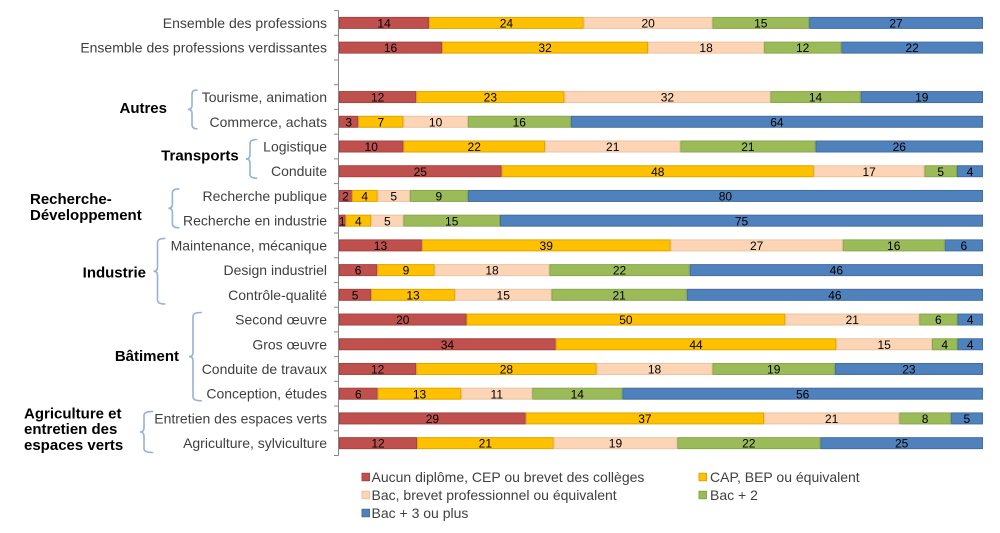 Image resolution: width=1000 pixels, height=533 pixels. What do you see at coordinates (147, 356) in the screenshot?
I see `svg-text: Bâtiment` at bounding box center [147, 356].